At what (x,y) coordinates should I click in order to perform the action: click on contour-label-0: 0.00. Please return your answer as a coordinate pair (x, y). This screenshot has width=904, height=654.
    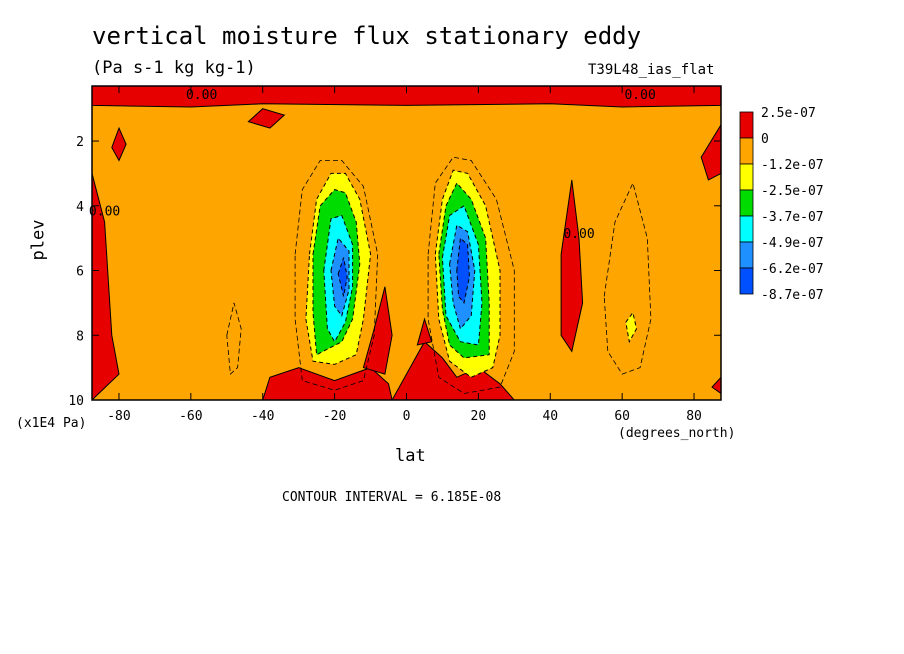
    Looking at the image, I should click on (201, 95).